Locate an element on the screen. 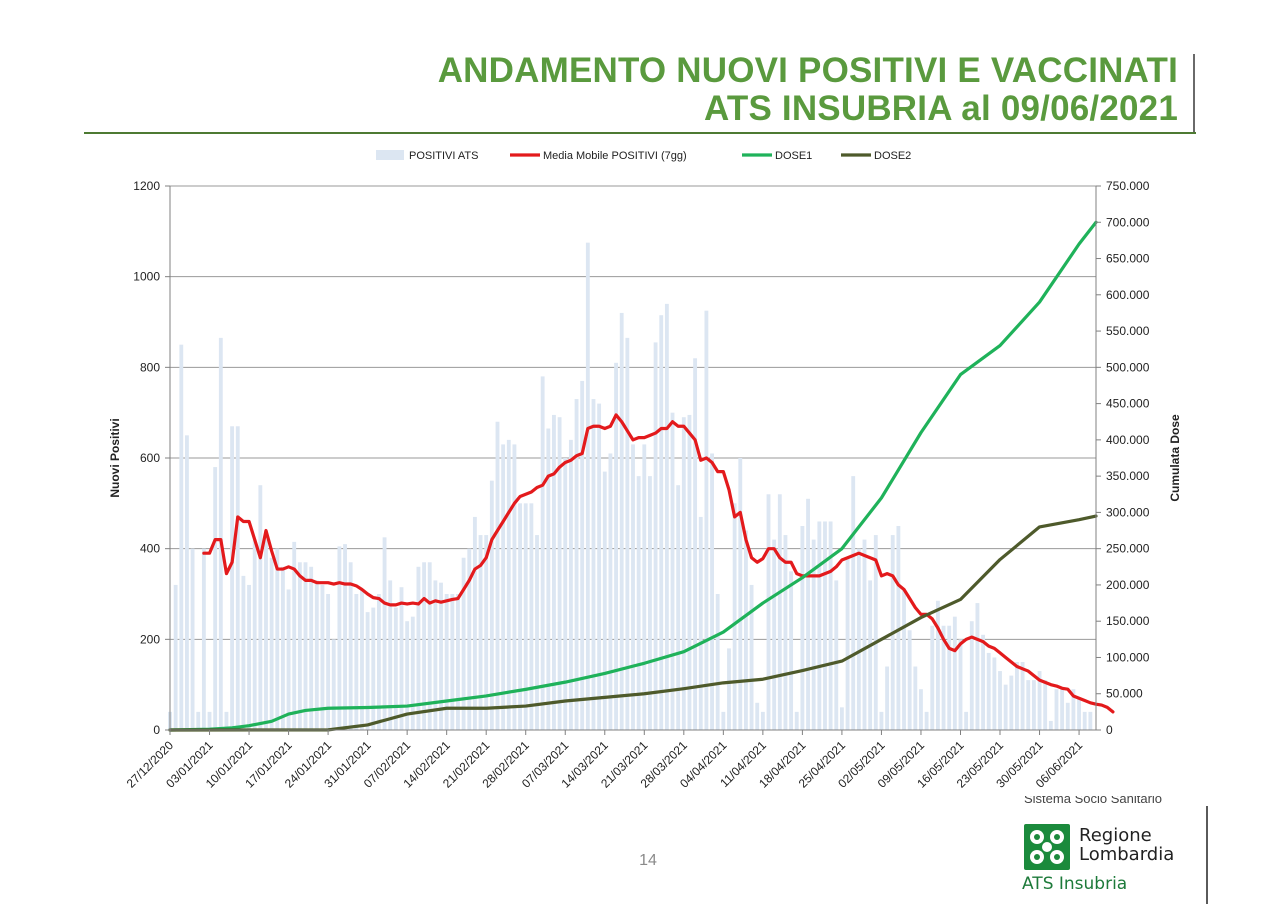 The width and height of the screenshot is (1280, 904). y2-tick-label: 200.000 is located at coordinates (1128, 585).